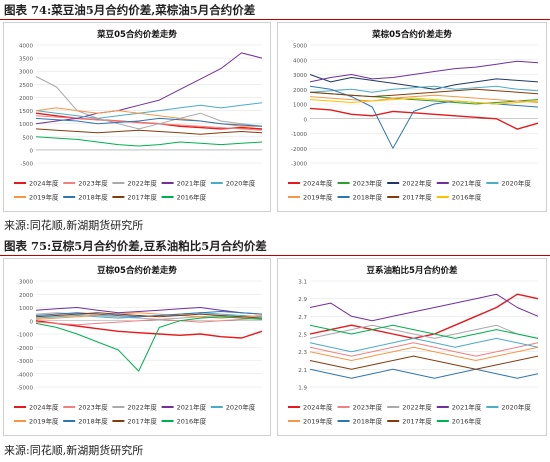 This screenshot has height=462, width=550. What do you see at coordinates (302, 336) in the screenshot?
I see `y-tick-label: 2.5` at bounding box center [302, 336].